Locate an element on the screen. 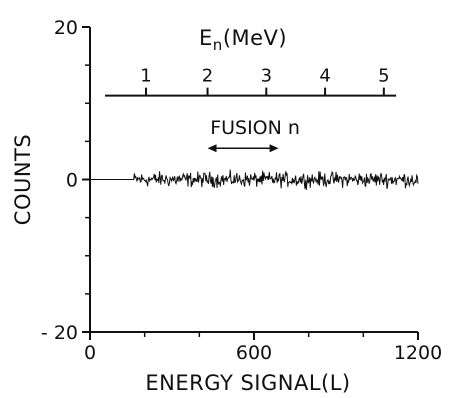 Image resolution: width=450 pixels, height=398 pixels. x-axis-label: ENERGY SIGNAL(L) is located at coordinates (247, 383).